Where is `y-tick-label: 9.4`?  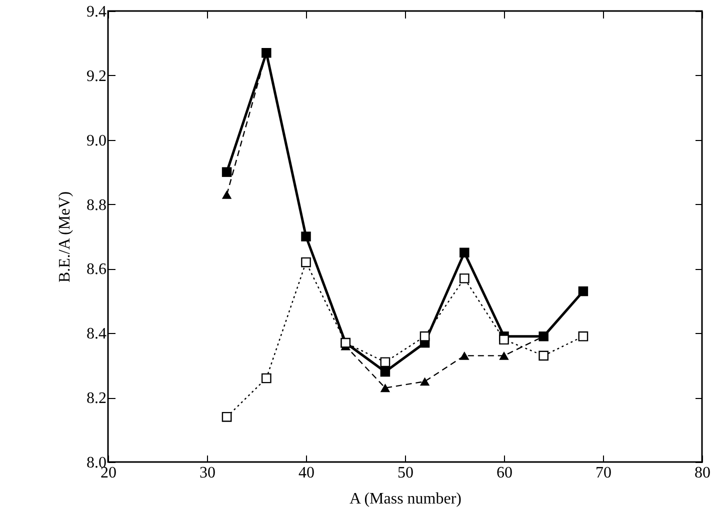 y-tick-label: 9.4 is located at coordinates (96, 12).